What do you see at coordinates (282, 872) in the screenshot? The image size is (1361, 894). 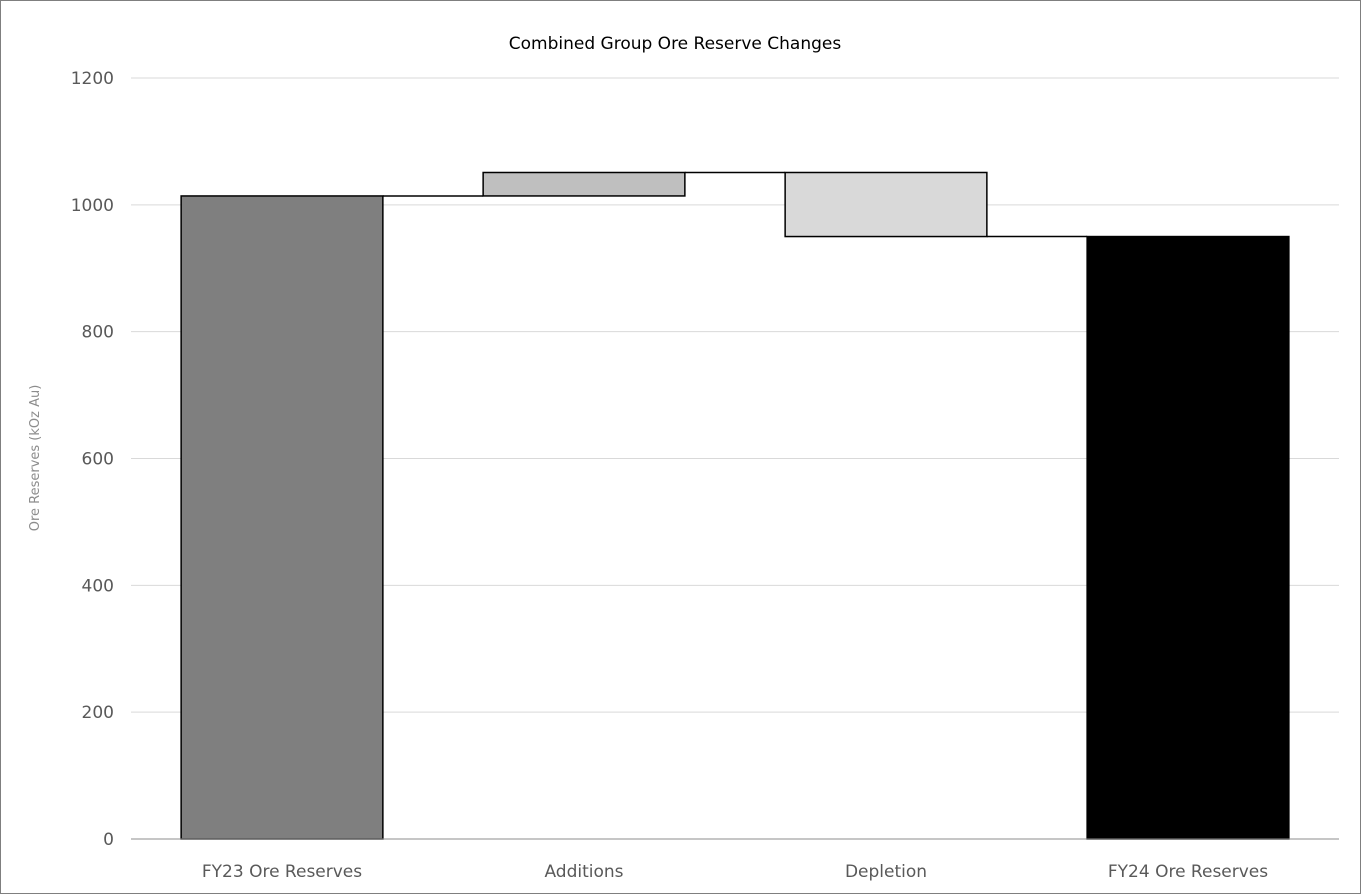 I see `x-category-label: FY23 Ore Reserves` at bounding box center [282, 872].